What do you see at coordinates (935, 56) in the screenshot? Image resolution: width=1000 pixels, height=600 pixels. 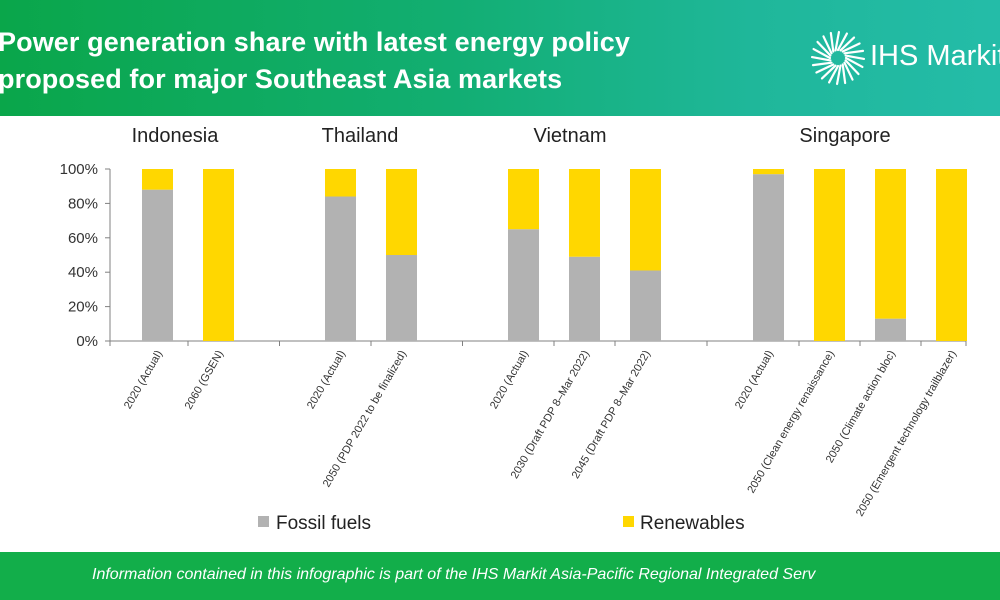 I see `logo-text: IHS Markit` at bounding box center [935, 56].